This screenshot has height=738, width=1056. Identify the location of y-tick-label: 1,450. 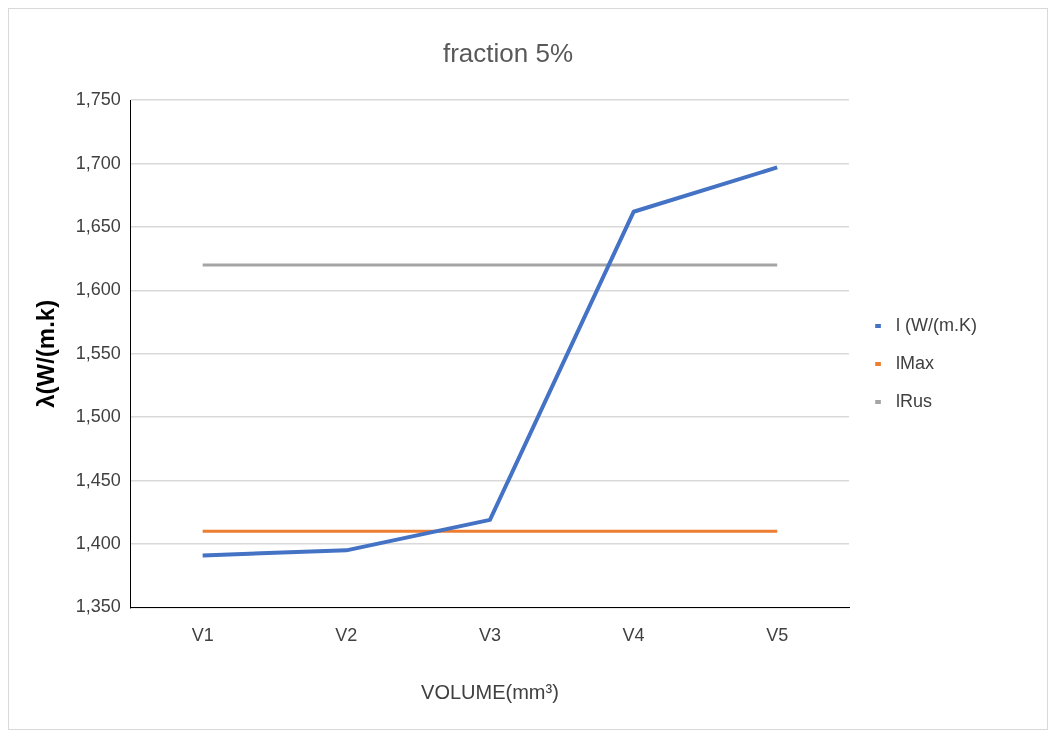
(98, 479).